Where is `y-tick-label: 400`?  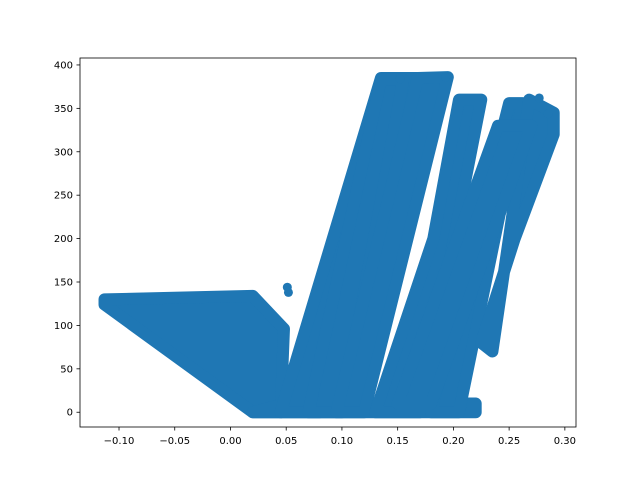
y-tick-label: 400 is located at coordinates (63, 65).